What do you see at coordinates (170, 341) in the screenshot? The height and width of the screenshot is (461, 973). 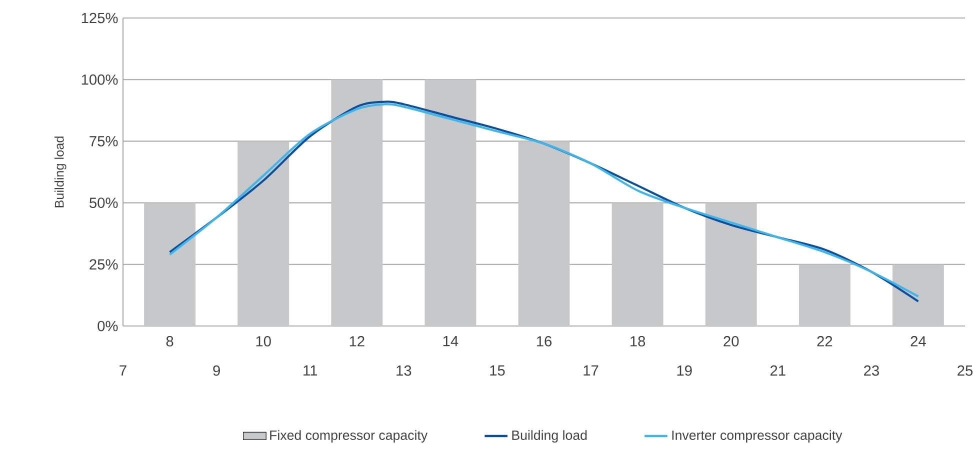 I see `x2-tick-label: 8` at bounding box center [170, 341].